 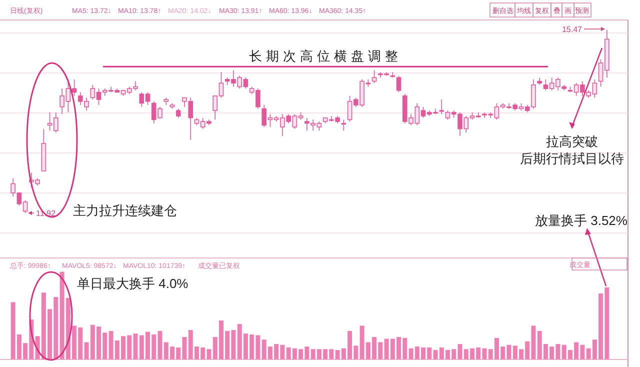 I want to click on annotation: 主力拉升连续建仓, so click(x=125, y=210).